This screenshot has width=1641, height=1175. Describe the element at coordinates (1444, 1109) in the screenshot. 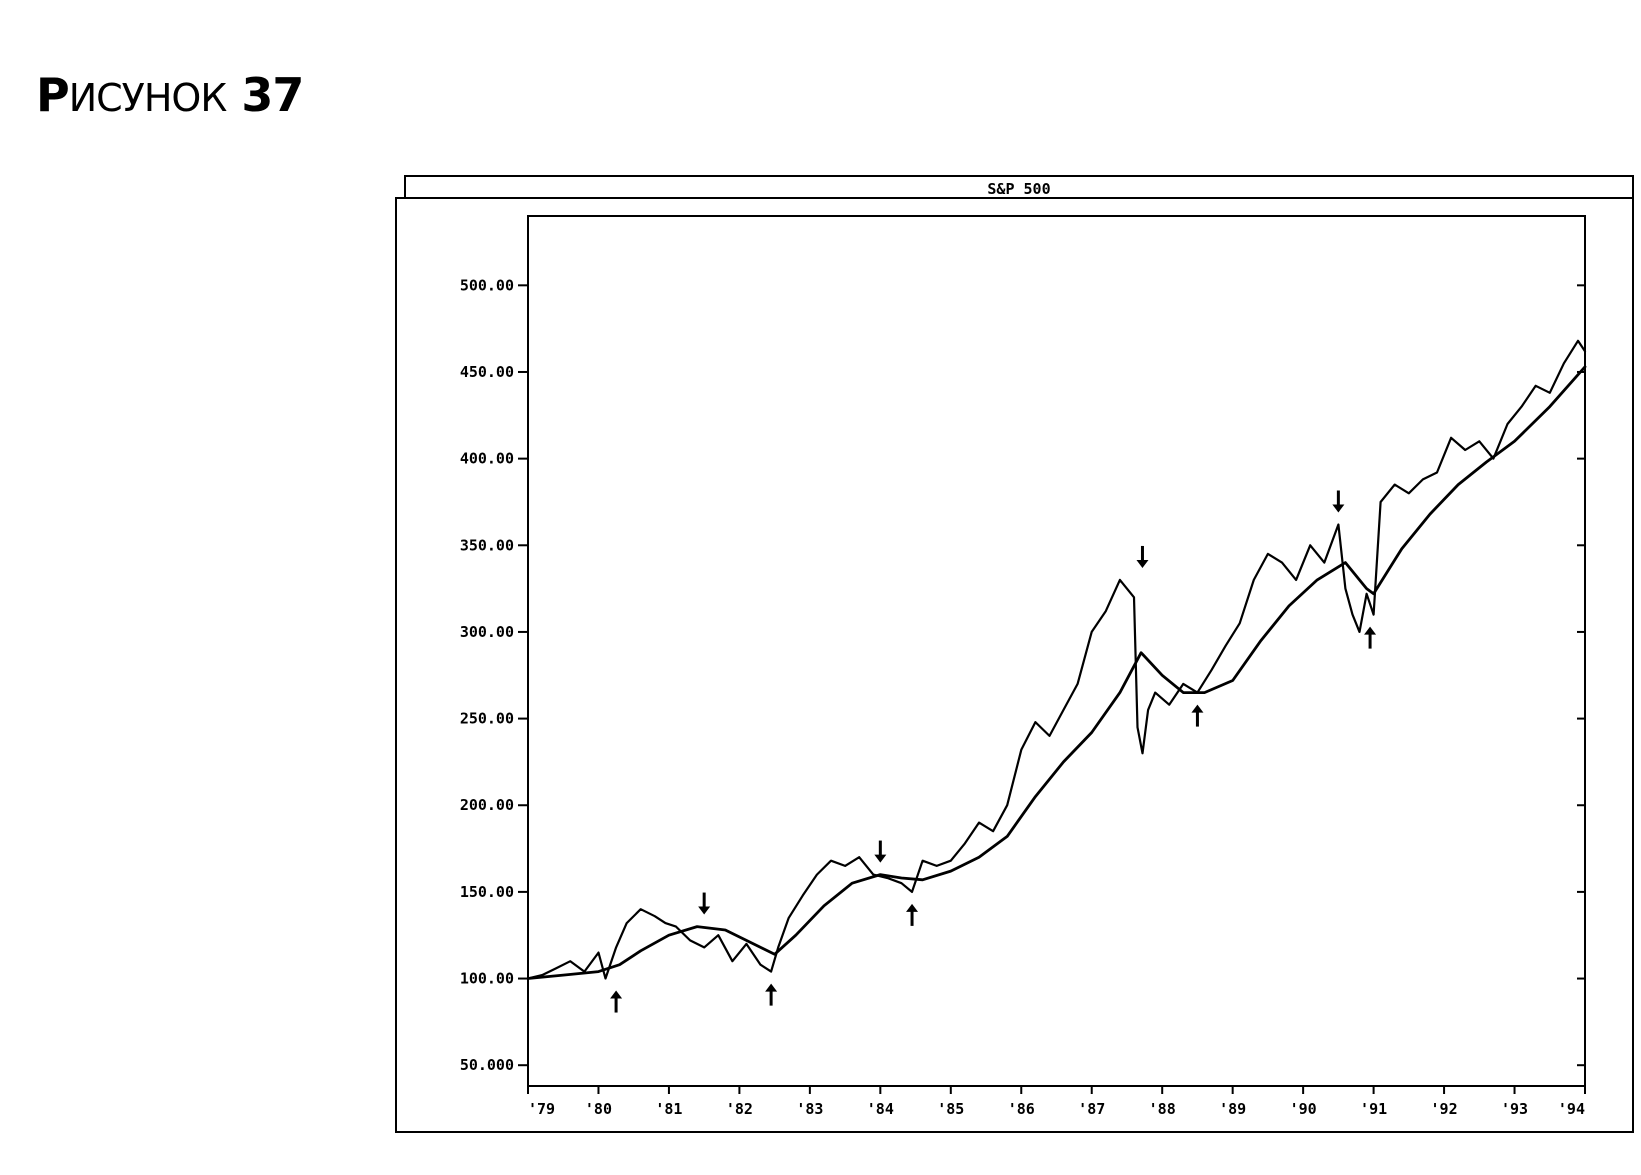

I see `x-tick-label: '92` at that location.